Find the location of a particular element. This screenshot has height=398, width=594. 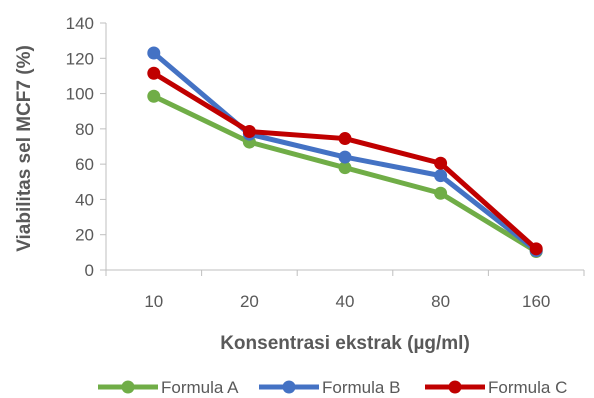

legend-marker-formula-a is located at coordinates (128, 387).